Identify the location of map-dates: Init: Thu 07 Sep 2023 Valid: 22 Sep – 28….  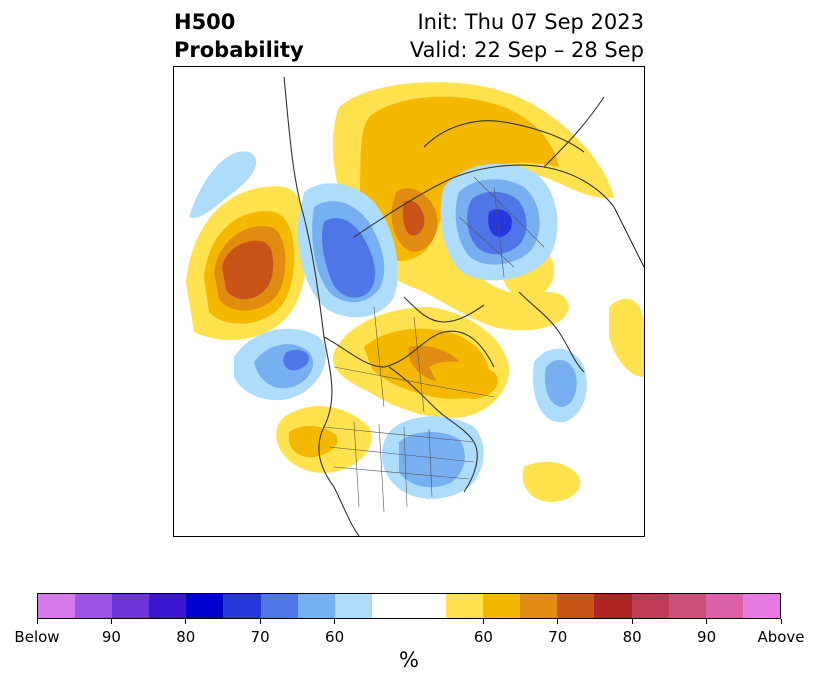
(527, 36).